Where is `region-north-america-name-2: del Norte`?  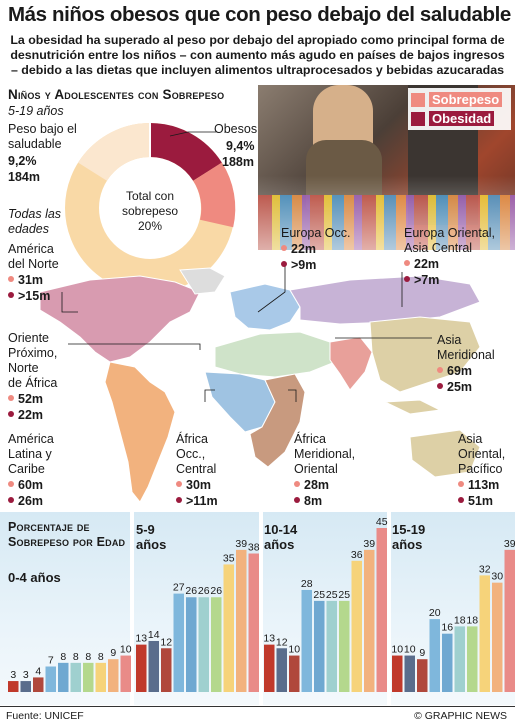
region-north-america-name-2: del Norte is located at coordinates (33, 264).